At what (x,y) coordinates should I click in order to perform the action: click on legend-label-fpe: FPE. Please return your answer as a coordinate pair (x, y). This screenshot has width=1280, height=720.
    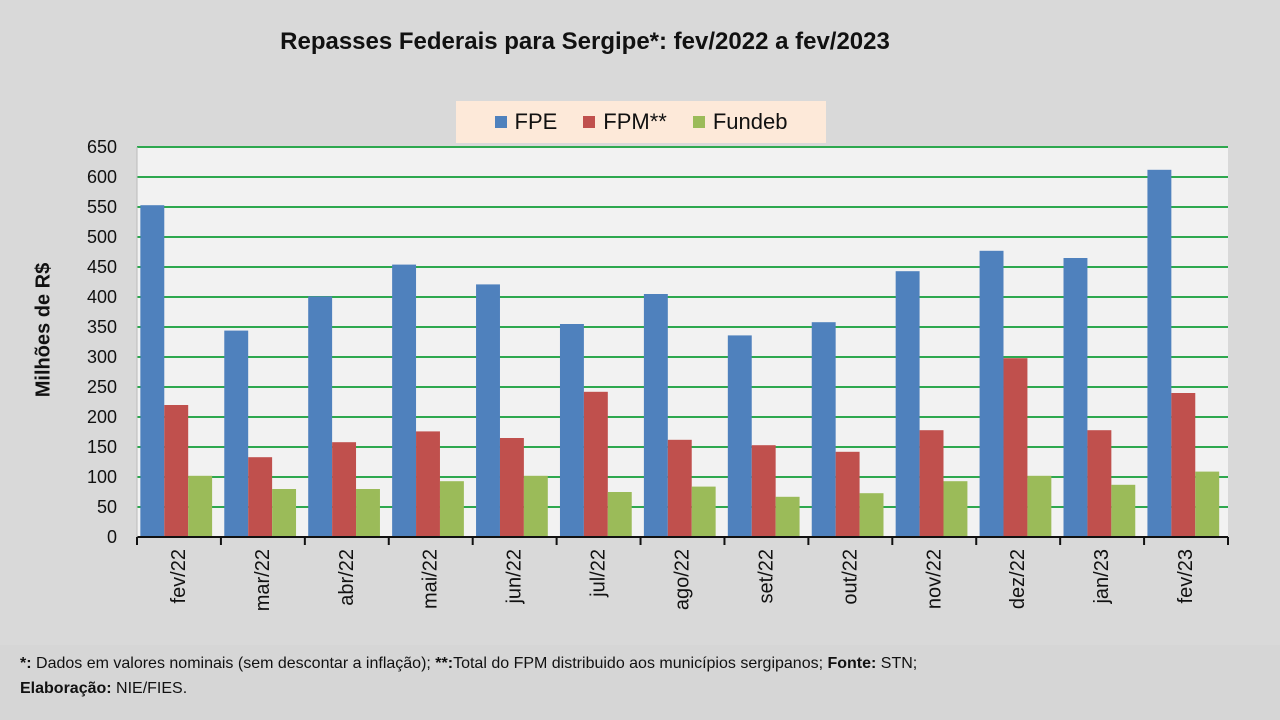
    Looking at the image, I should click on (536, 121).